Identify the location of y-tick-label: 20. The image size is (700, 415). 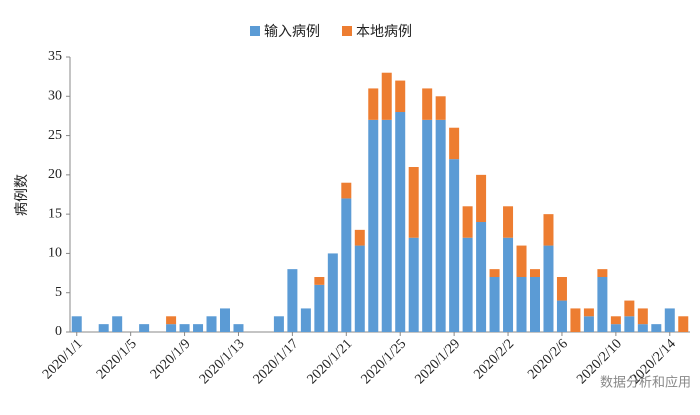
(55, 174).